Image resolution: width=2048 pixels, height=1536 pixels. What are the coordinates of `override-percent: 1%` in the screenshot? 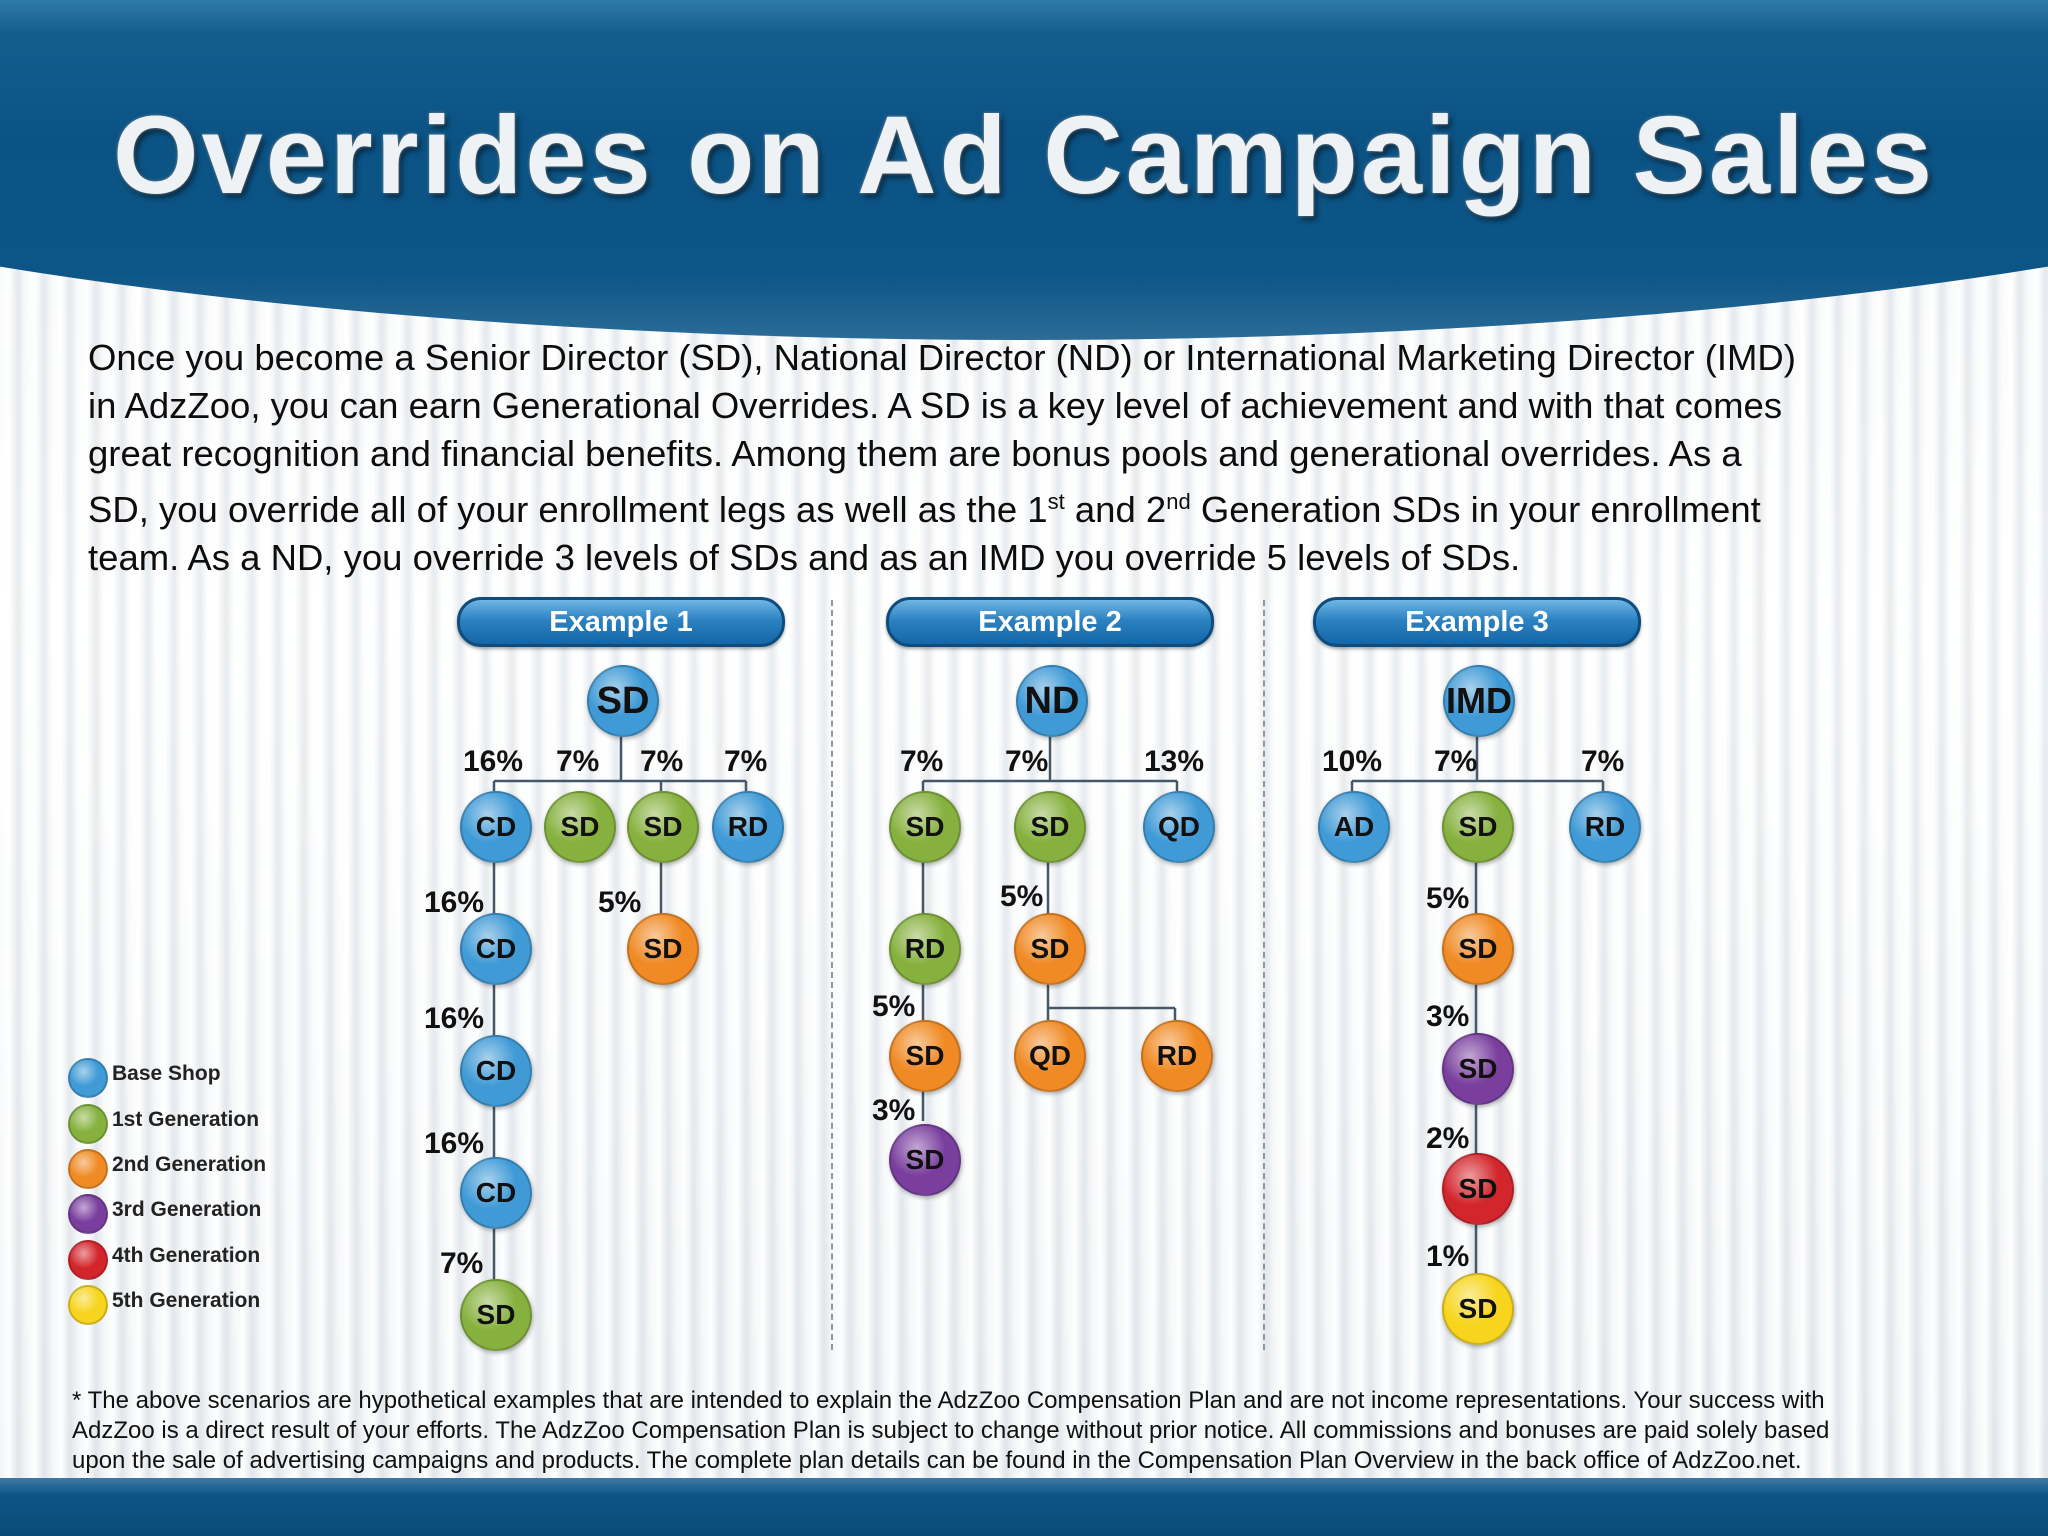 It's located at (1448, 1256).